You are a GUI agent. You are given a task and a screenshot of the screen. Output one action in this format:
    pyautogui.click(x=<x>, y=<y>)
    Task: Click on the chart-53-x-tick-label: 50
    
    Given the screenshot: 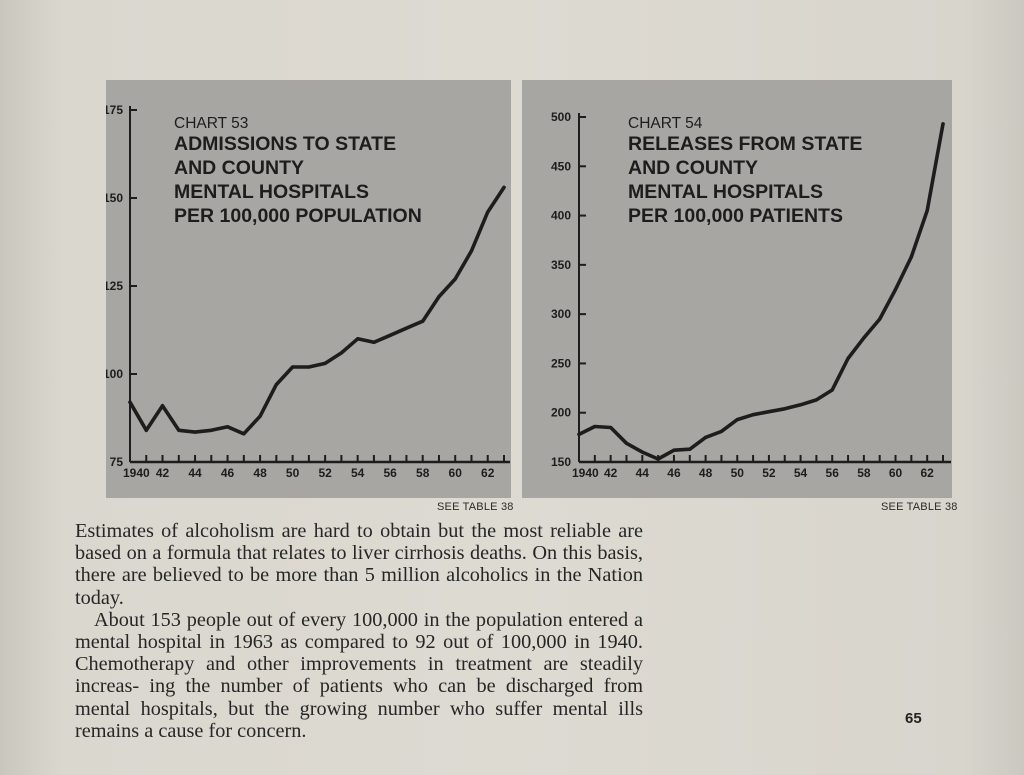 What is the action you would take?
    pyautogui.click(x=293, y=473)
    